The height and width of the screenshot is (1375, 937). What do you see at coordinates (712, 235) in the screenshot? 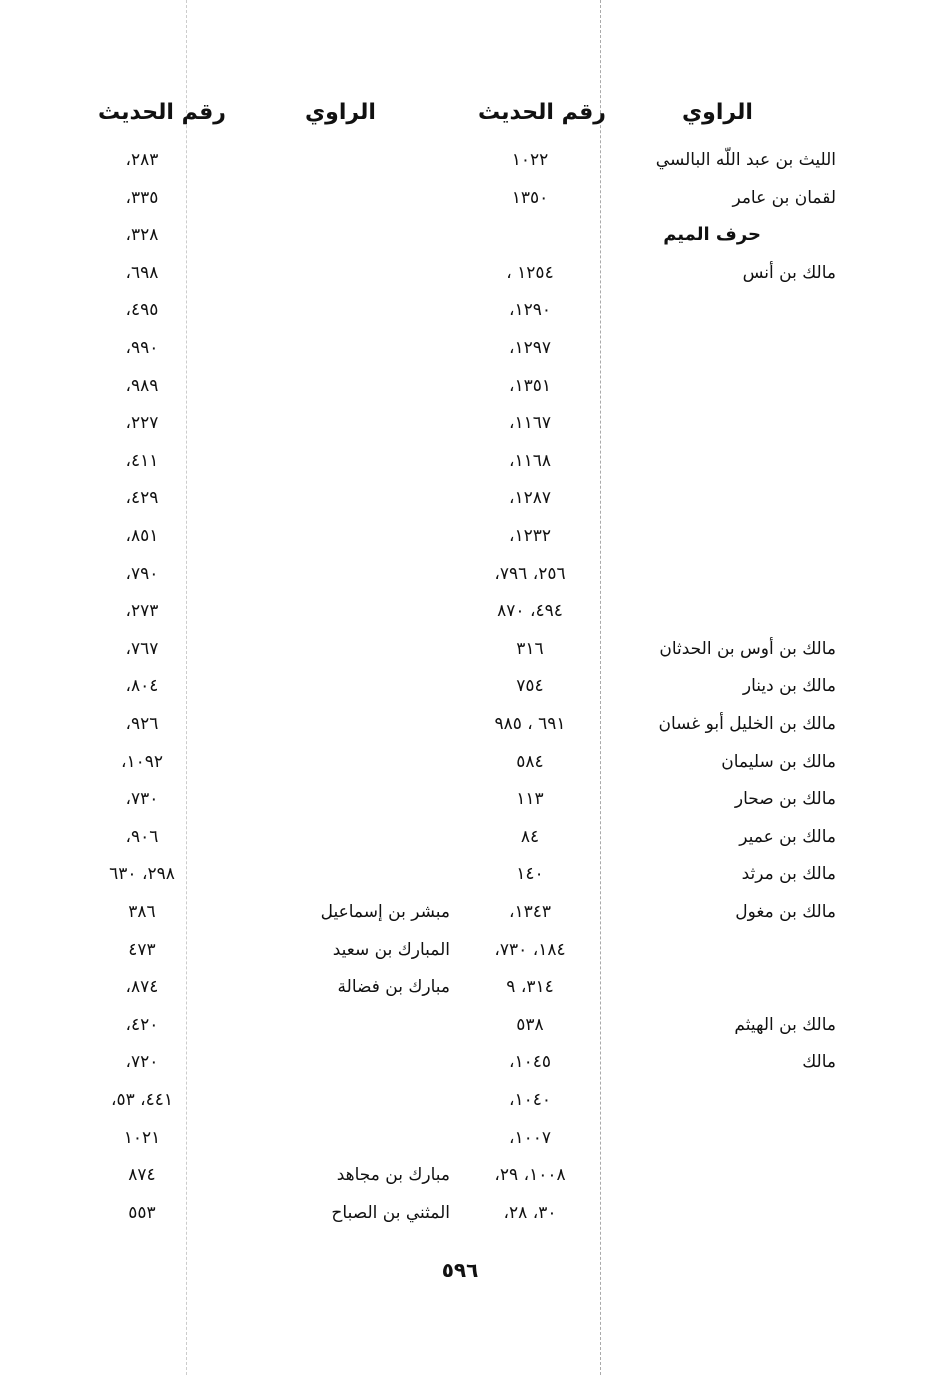
I see `section-heading: حرف الميم` at bounding box center [712, 235].